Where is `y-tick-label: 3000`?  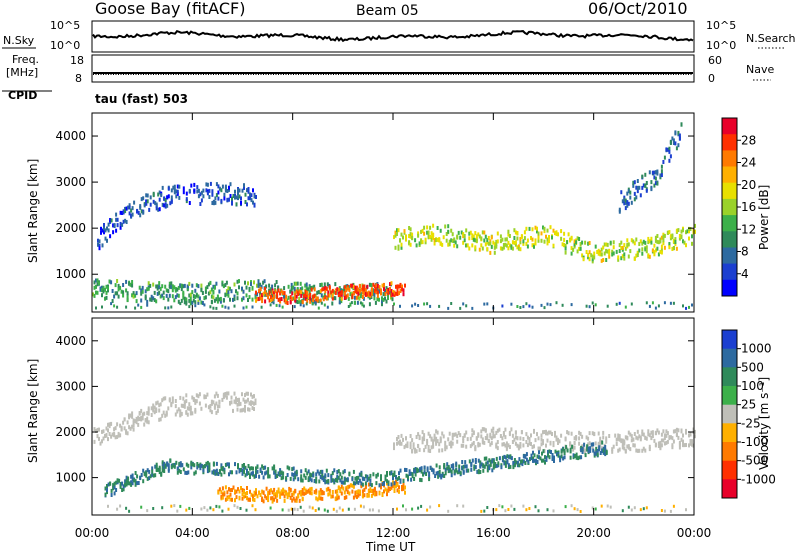 y-tick-label: 3000 is located at coordinates (70, 386).